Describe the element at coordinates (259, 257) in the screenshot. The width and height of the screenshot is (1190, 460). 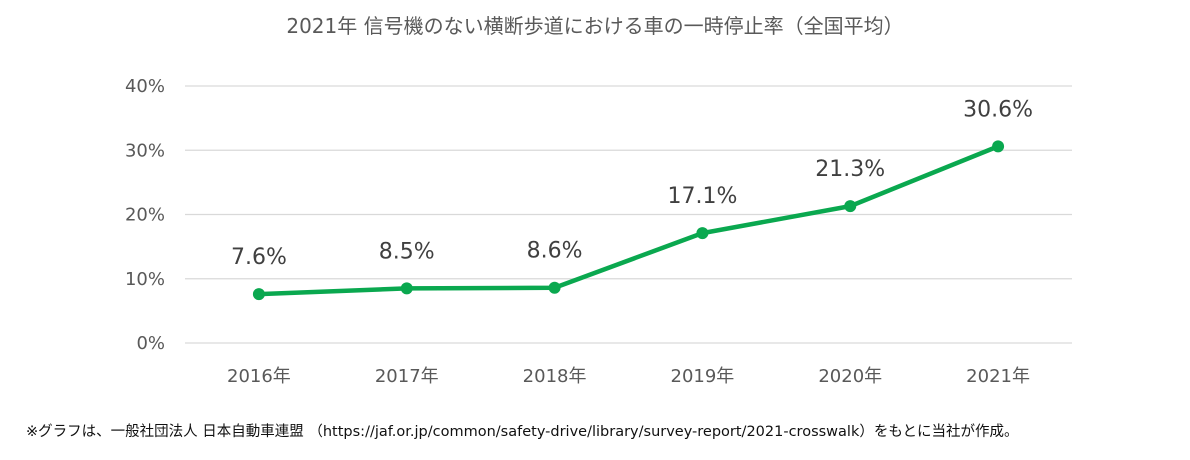
I see `data-label: 7.6%` at that location.